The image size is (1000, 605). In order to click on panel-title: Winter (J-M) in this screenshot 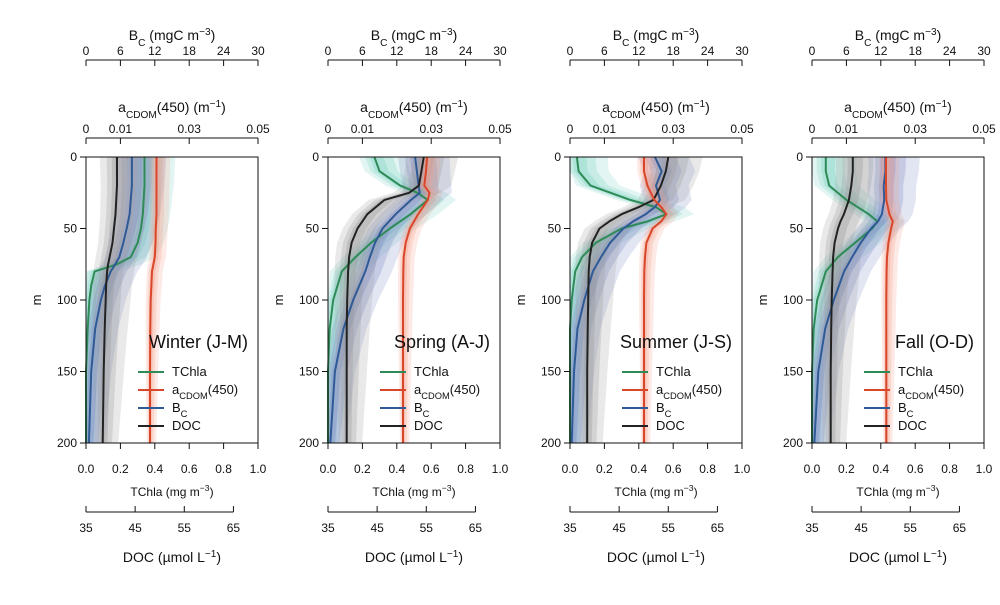, I will do `click(198, 342)`.